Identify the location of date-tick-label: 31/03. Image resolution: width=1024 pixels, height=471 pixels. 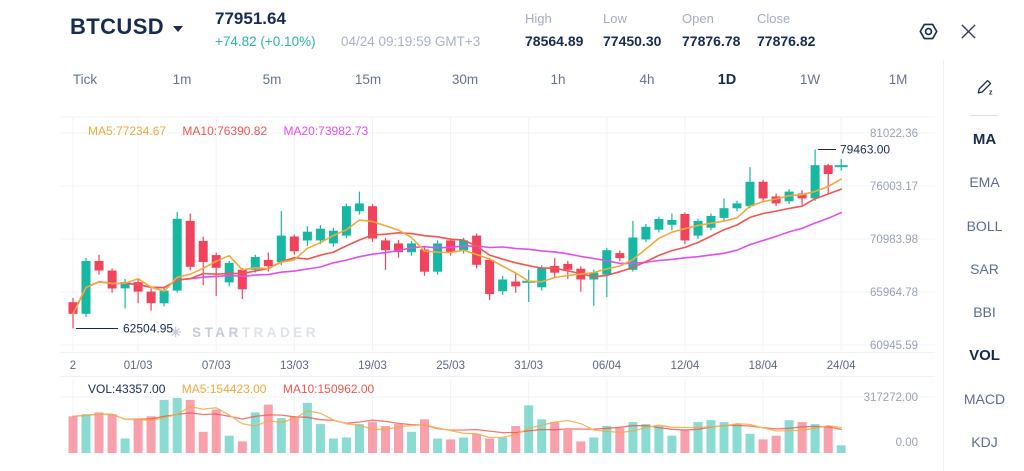
(528, 366).